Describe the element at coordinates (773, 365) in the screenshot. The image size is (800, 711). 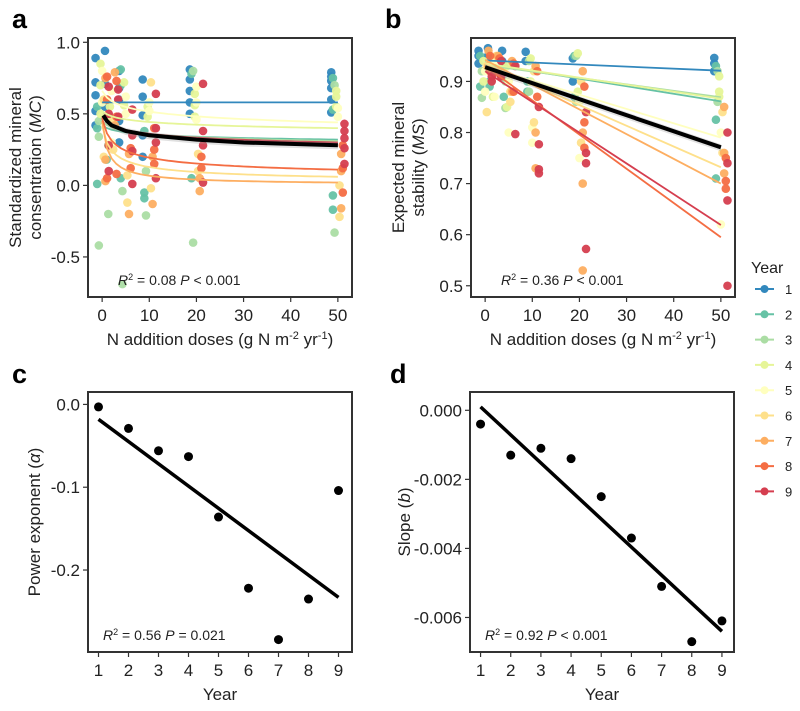
I see `legend-item-year-4: 4` at that location.